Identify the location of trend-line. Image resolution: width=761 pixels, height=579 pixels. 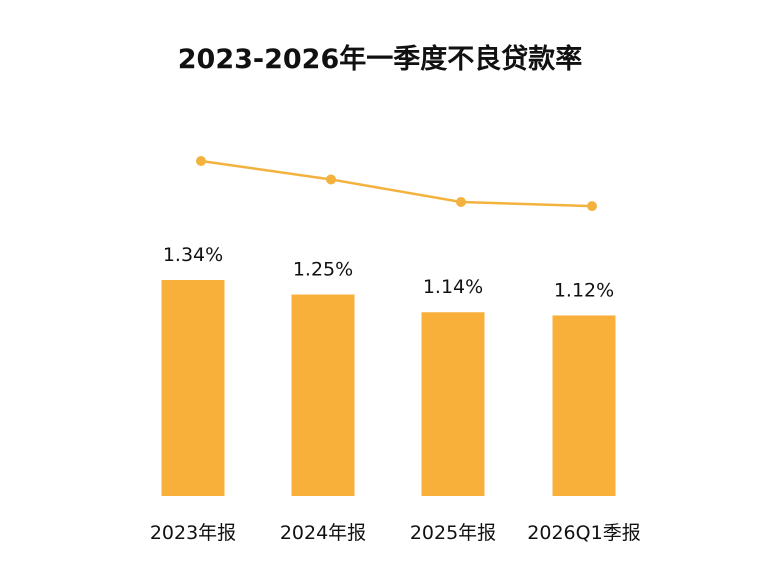
(396, 183).